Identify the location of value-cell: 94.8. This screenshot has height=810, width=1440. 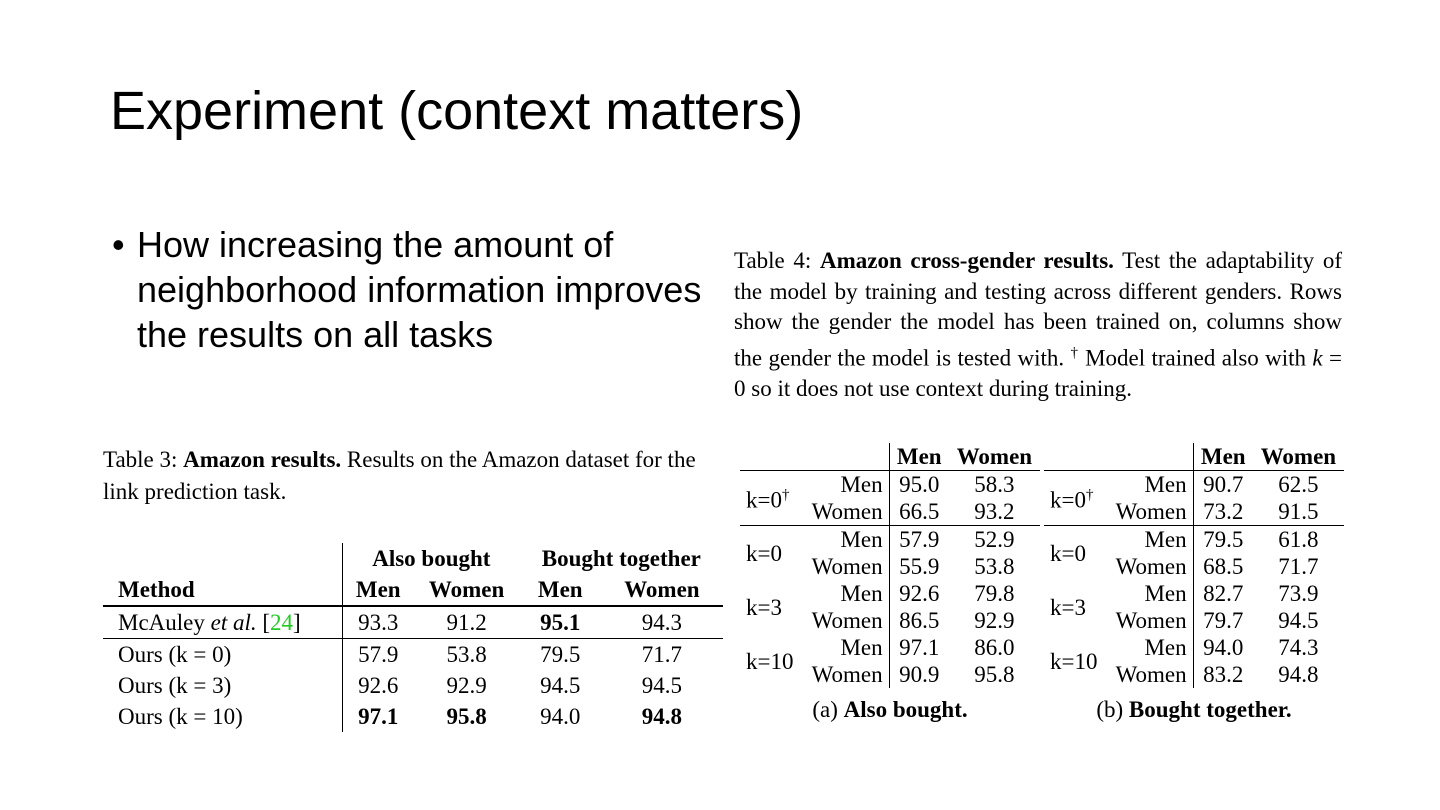
(662, 716).